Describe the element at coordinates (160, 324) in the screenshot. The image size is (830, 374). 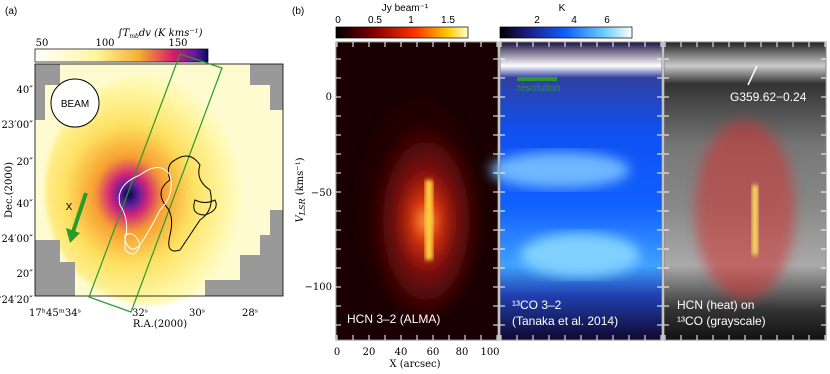
I see `x-axis-title: R.A.(2000)` at that location.